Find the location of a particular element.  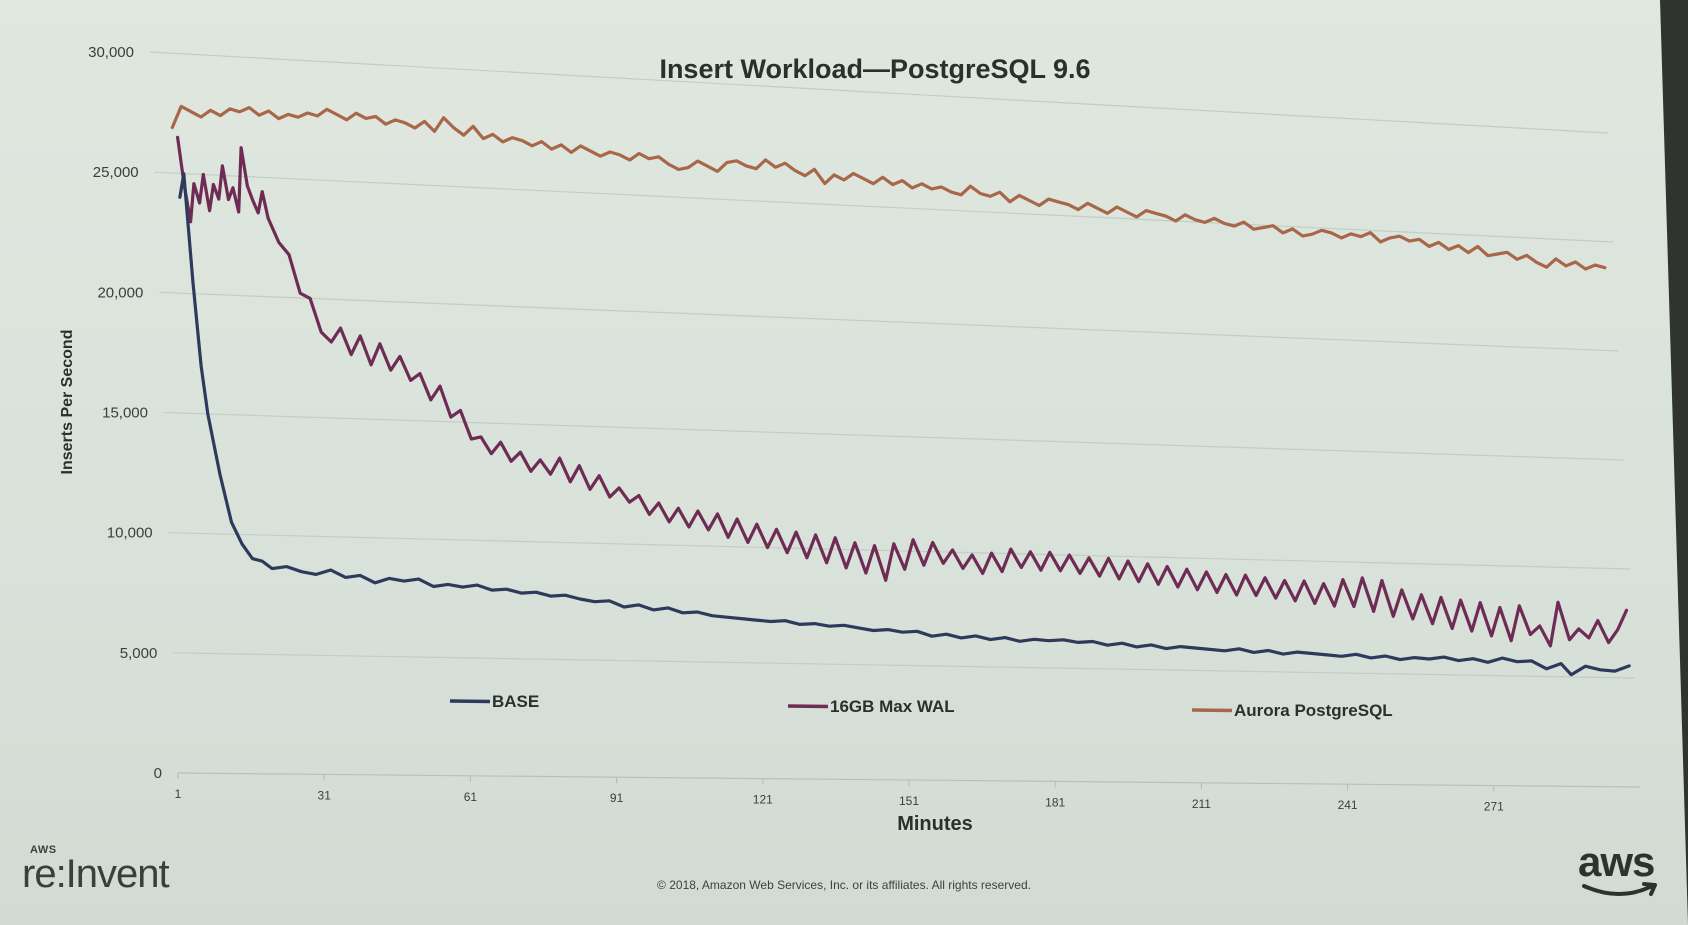

chart-title: Insert Workload—PostgreSQL 9.6 is located at coordinates (874, 69).